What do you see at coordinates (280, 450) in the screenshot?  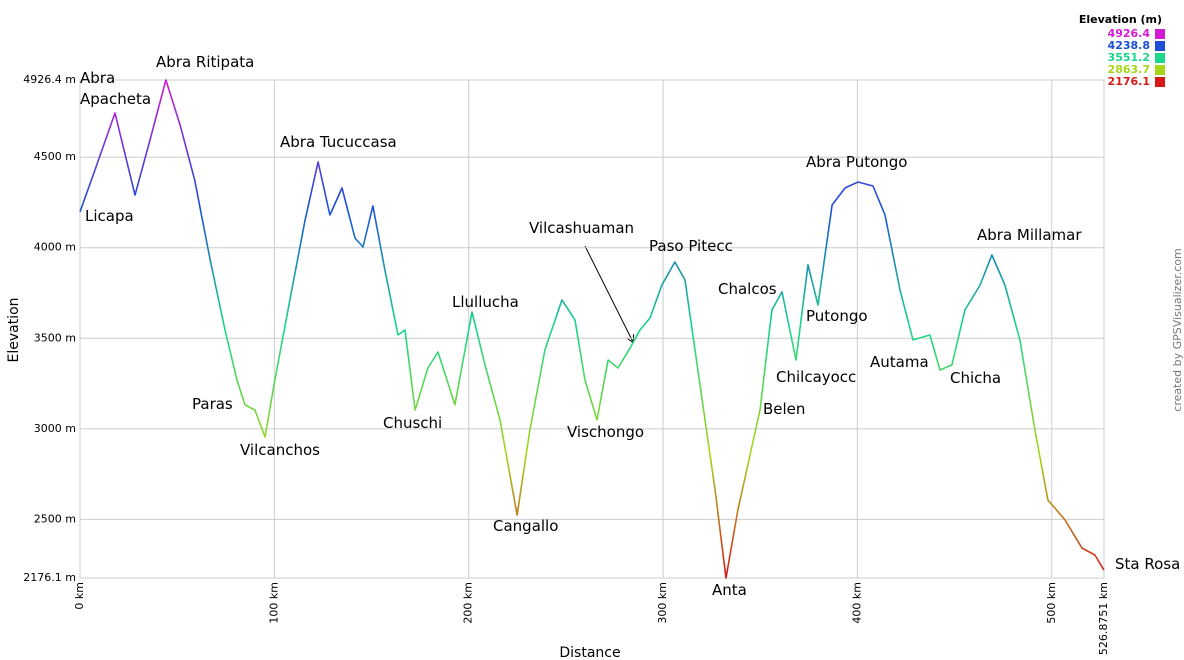 I see `place-label: Vilcanchos` at bounding box center [280, 450].